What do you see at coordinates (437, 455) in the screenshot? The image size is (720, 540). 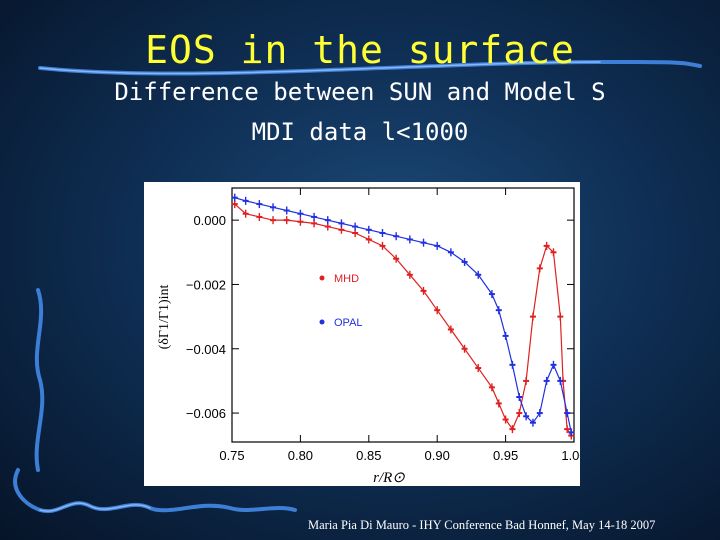 I see `x-tick-label: 0.90` at bounding box center [437, 455].